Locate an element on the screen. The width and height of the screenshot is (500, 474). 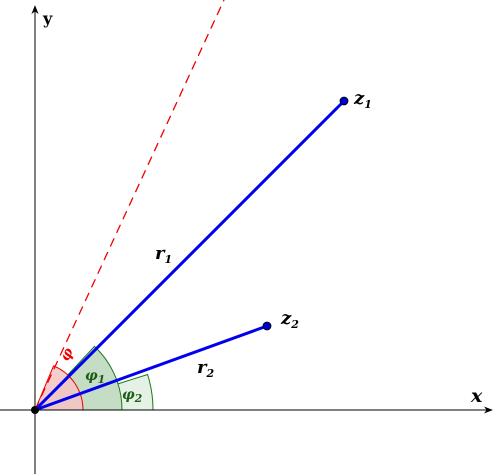
phi2-label: φ2 is located at coordinates (132, 396).